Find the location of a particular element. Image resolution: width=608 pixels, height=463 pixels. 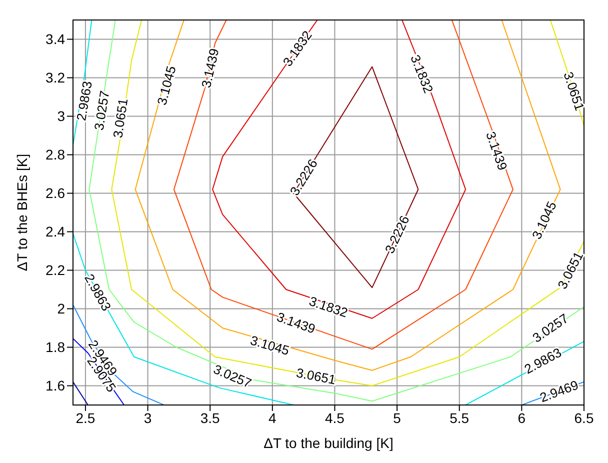

x-tick-label: 5 is located at coordinates (397, 418).